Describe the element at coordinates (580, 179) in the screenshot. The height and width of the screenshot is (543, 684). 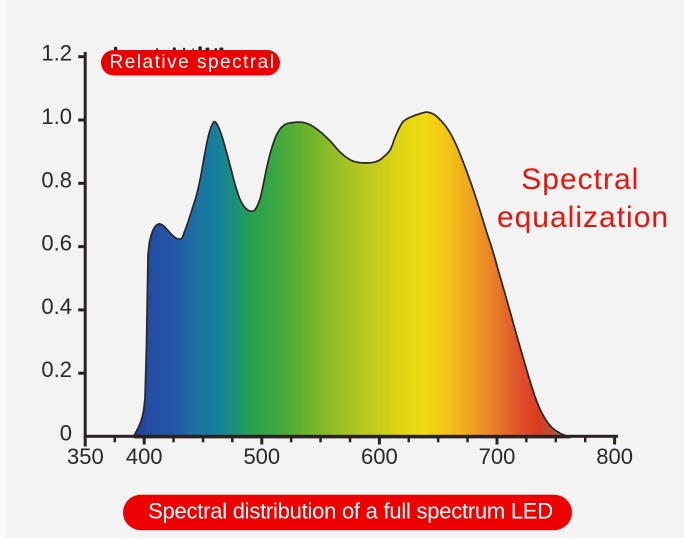
I see `svg-text: Spectral` at that location.